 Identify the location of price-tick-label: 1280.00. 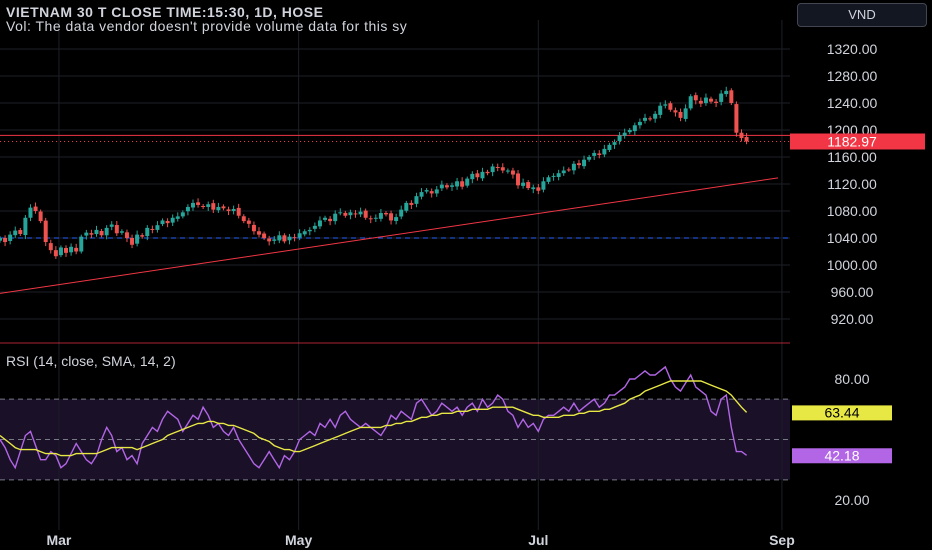
(852, 76).